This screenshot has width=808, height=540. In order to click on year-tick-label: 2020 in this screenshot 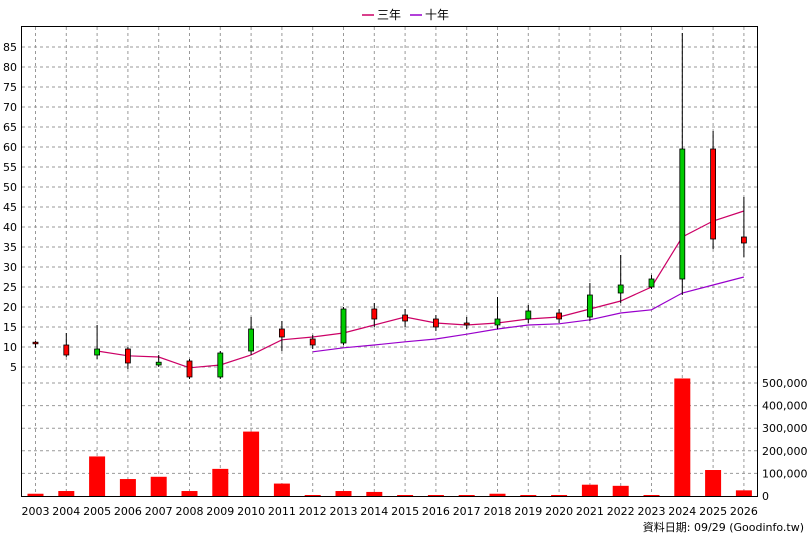, I will do `click(559, 511)`.